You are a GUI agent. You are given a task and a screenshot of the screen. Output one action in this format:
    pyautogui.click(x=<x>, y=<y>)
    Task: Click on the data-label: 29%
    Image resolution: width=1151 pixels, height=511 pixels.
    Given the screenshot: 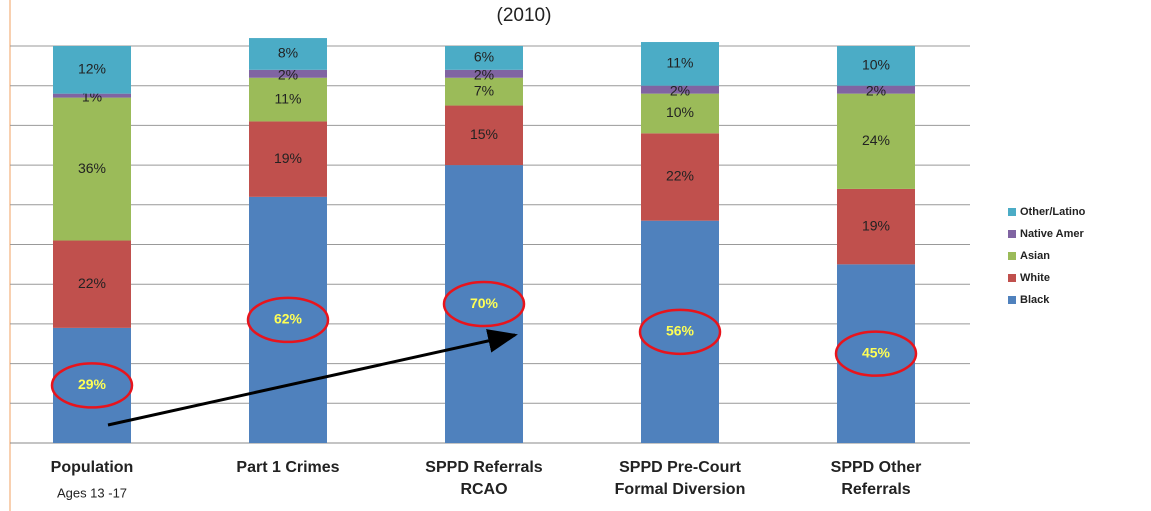 What is the action you would take?
    pyautogui.click(x=92, y=384)
    